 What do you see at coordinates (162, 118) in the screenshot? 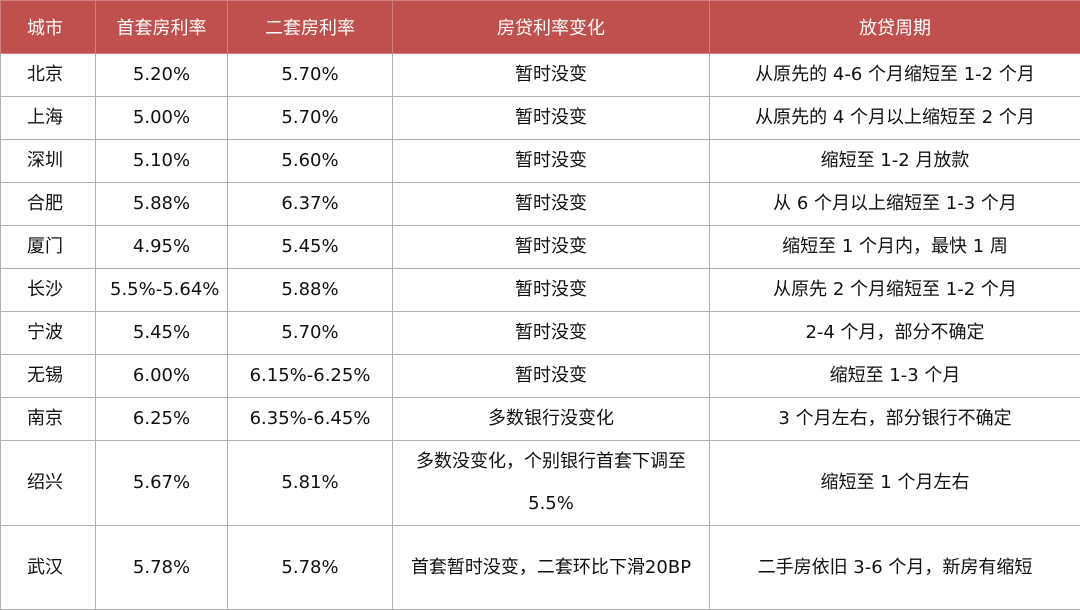
I see `table-cell: 5.00%` at bounding box center [162, 118].